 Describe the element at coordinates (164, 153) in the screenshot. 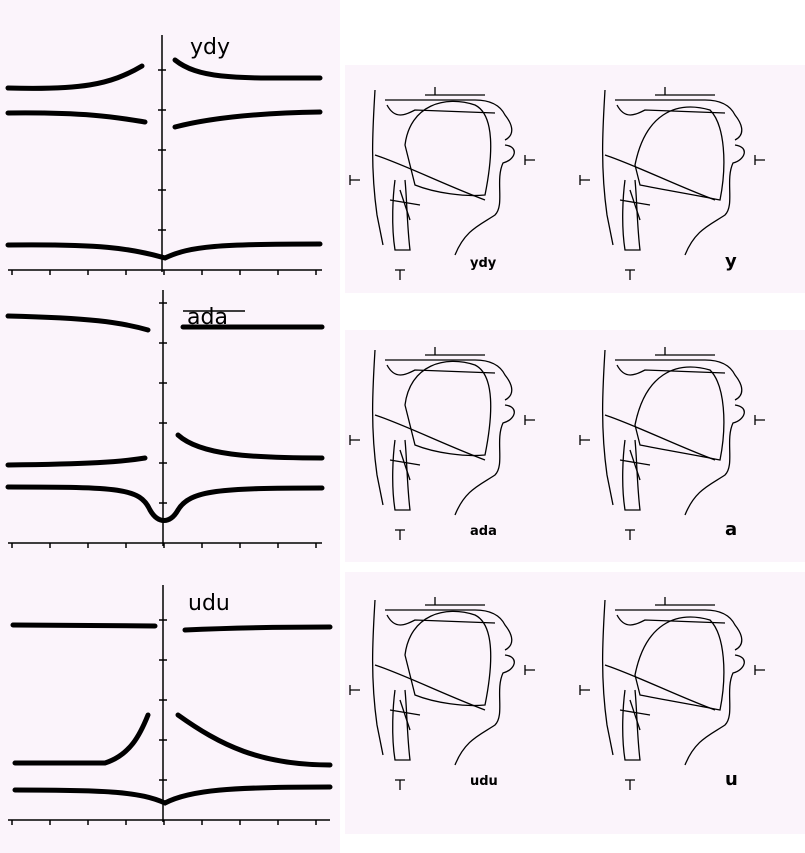

I see `formant-plot: ydy` at that location.